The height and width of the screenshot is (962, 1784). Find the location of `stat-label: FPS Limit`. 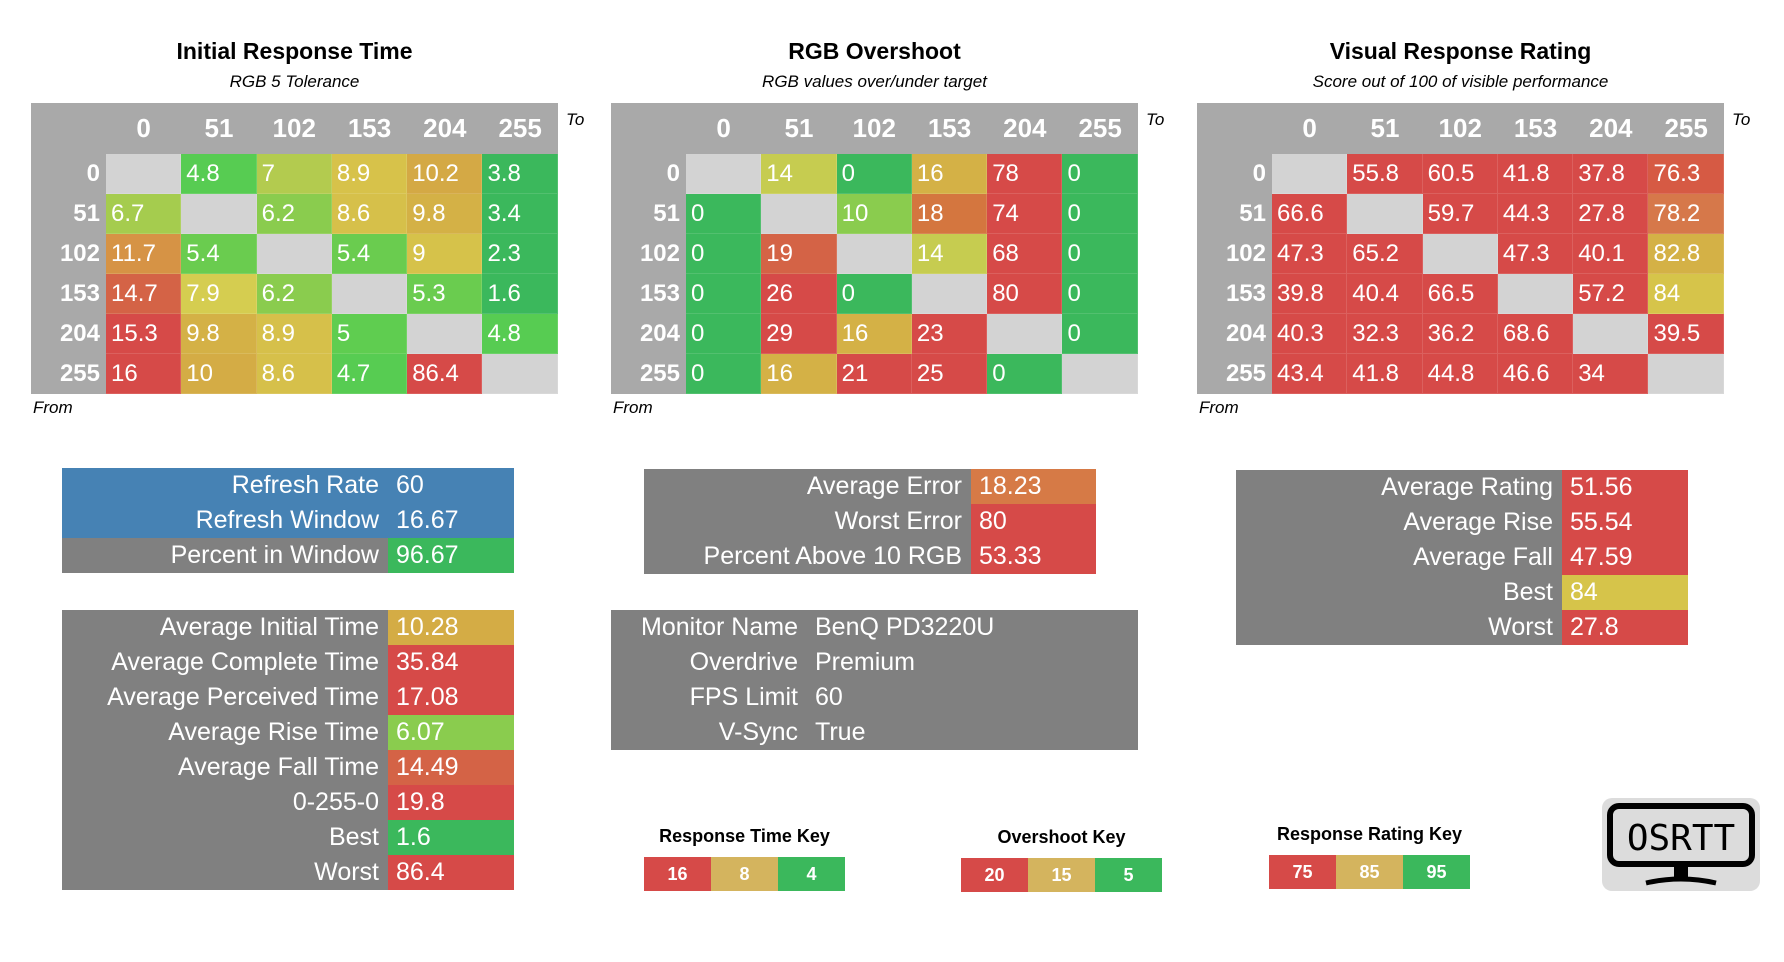

stat-label: FPS Limit is located at coordinates (743, 697).